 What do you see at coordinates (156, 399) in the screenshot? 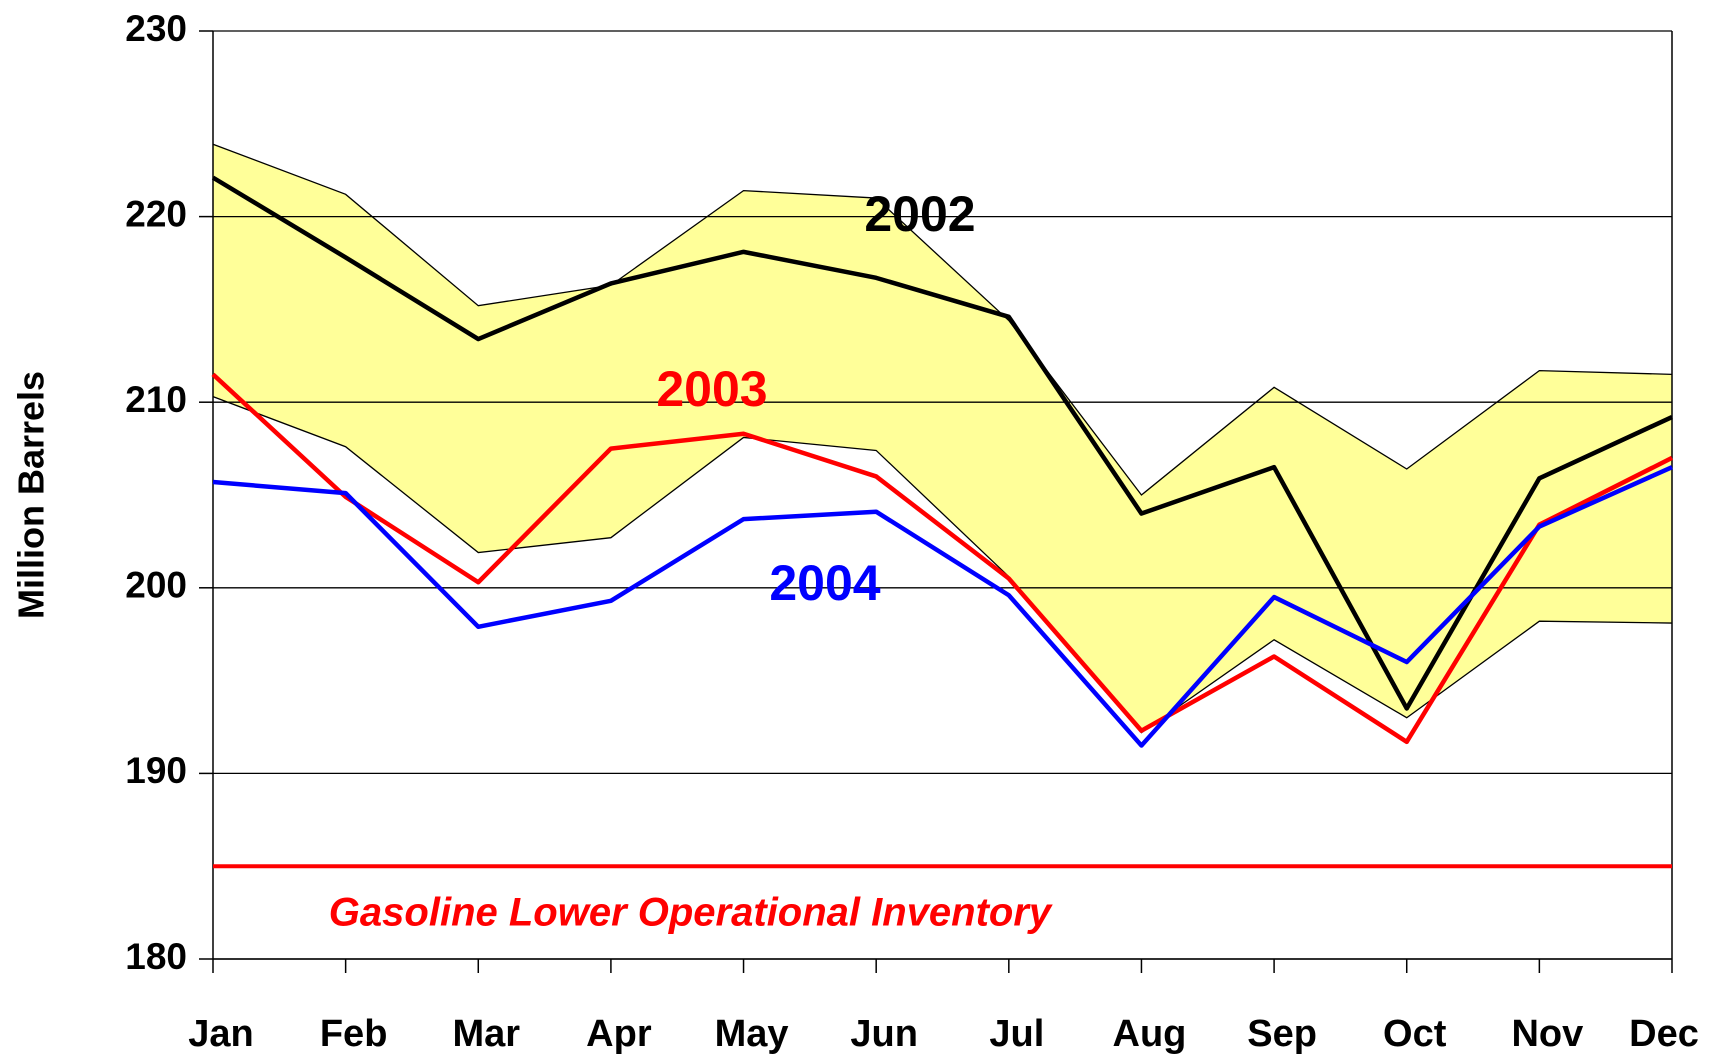
I see `y-tick-label: 210` at bounding box center [156, 399].